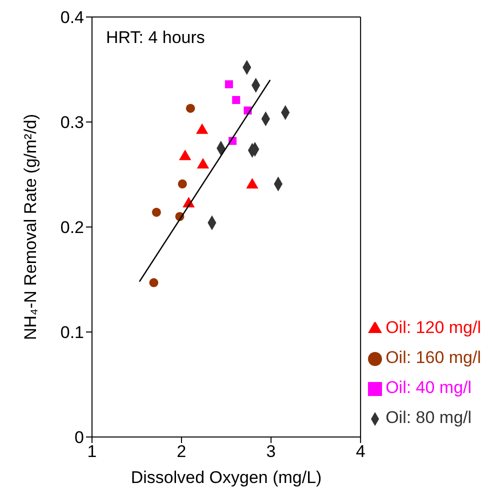 The width and height of the screenshot is (499, 493). Describe the element at coordinates (433, 327) in the screenshot. I see `legend-label: Oil: 120 mg/l` at that location.